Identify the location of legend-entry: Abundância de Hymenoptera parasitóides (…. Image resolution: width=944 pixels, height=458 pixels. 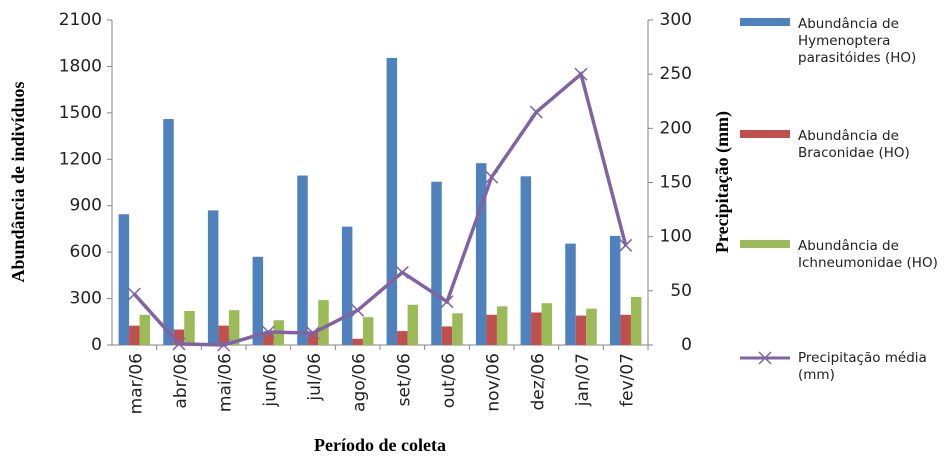
(842, 41).